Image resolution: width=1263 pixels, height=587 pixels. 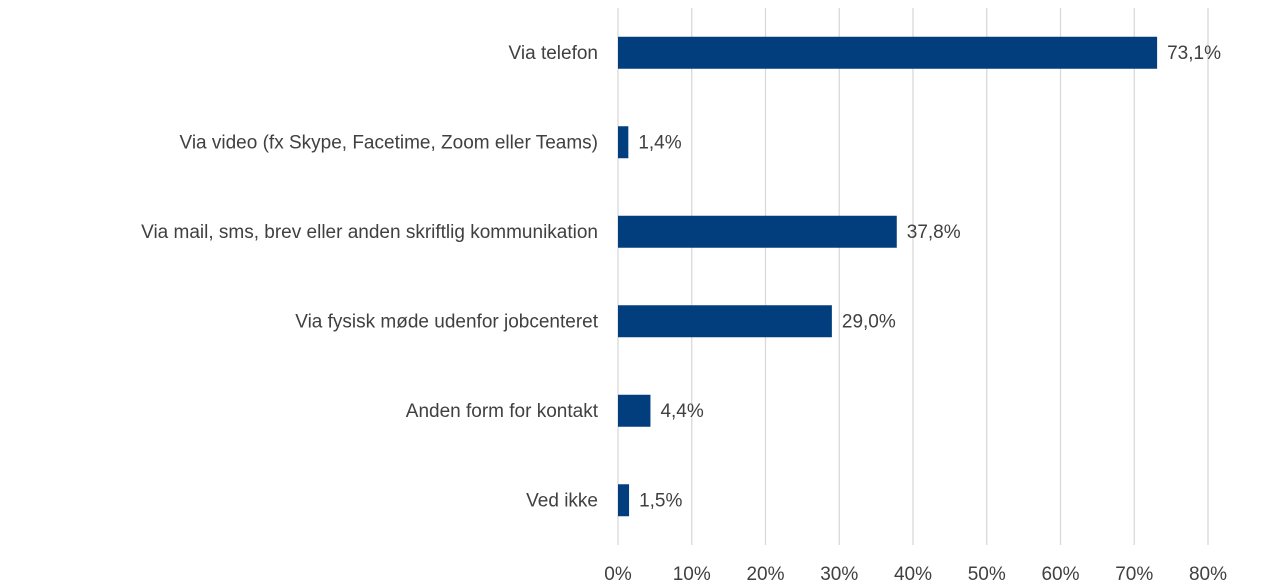 What do you see at coordinates (1194, 53) in the screenshot?
I see `value-label: 73,1%` at bounding box center [1194, 53].